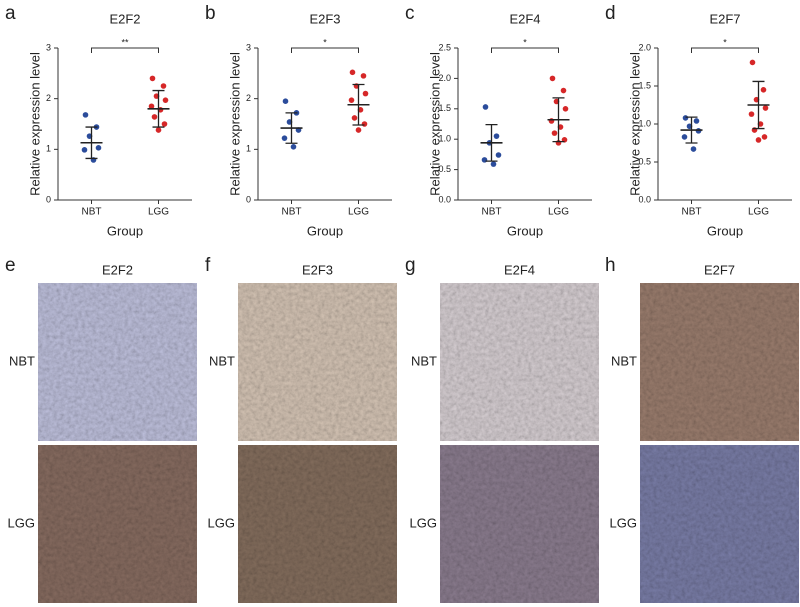 The image size is (800, 607). Describe the element at coordinates (524, 18) in the screenshot. I see `chart-title: E2F4` at that location.